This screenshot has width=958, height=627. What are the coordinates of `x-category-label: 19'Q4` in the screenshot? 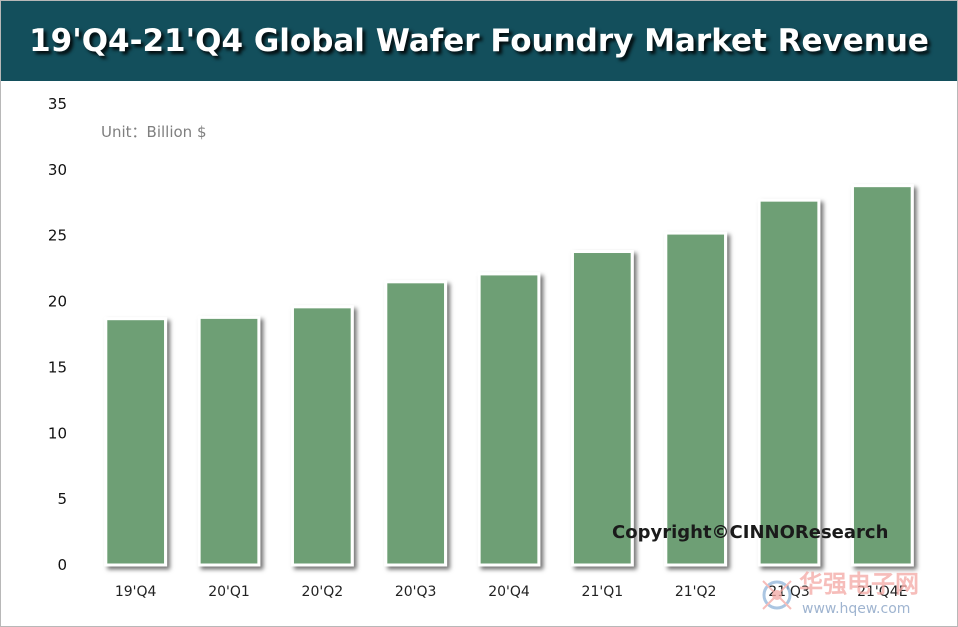 It's located at (136, 592).